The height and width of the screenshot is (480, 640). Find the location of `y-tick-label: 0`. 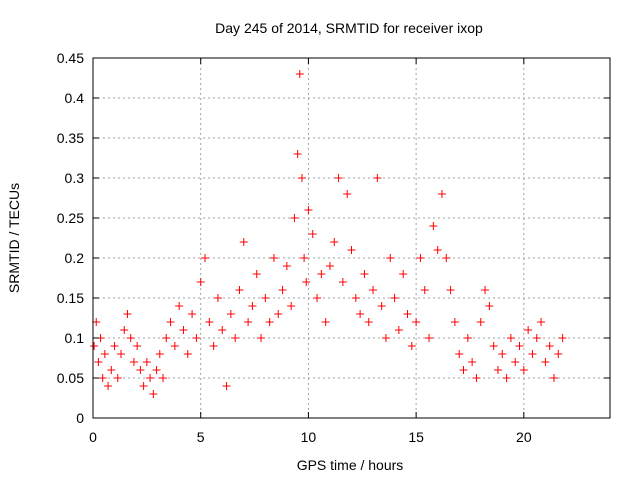

y-tick-label: 0 is located at coordinates (80, 418).